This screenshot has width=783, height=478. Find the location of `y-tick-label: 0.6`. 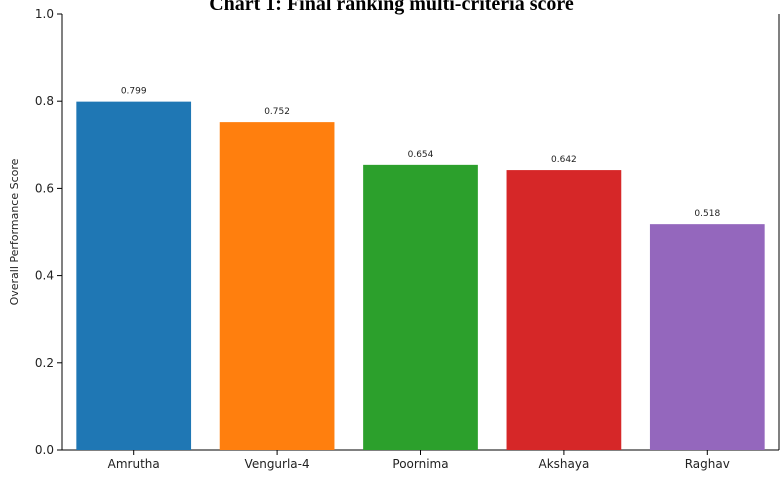

y-tick-label: 0.6 is located at coordinates (44, 188).